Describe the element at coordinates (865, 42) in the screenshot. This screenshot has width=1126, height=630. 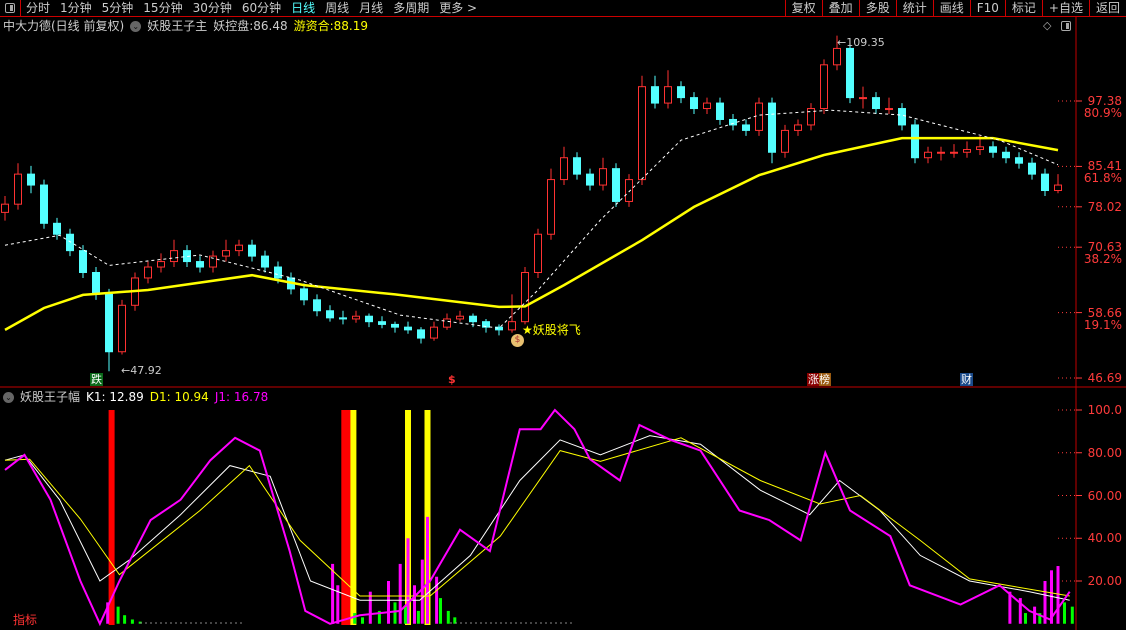
I see `high-value: 109.35` at that location.